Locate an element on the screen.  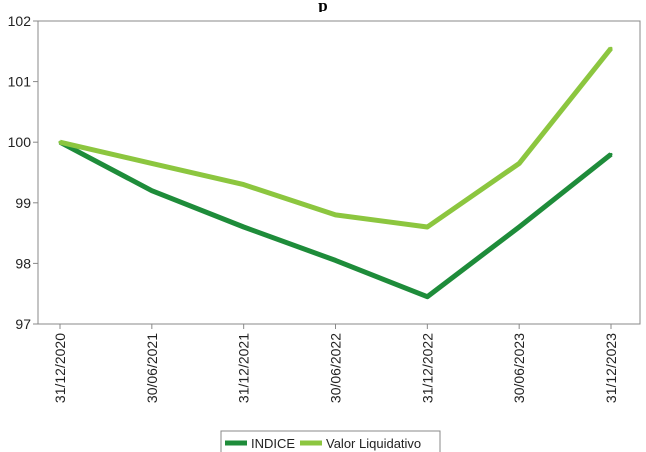
x-tick-label: 31/12/2020 is located at coordinates (60, 368).